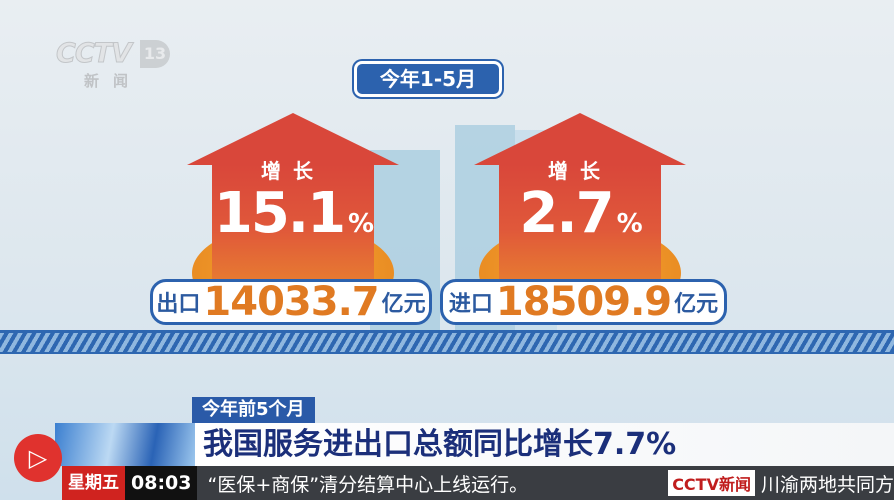 The width and height of the screenshot is (894, 500). Describe the element at coordinates (38, 458) in the screenshot. I see `play-logo-icon: ▷` at that location.